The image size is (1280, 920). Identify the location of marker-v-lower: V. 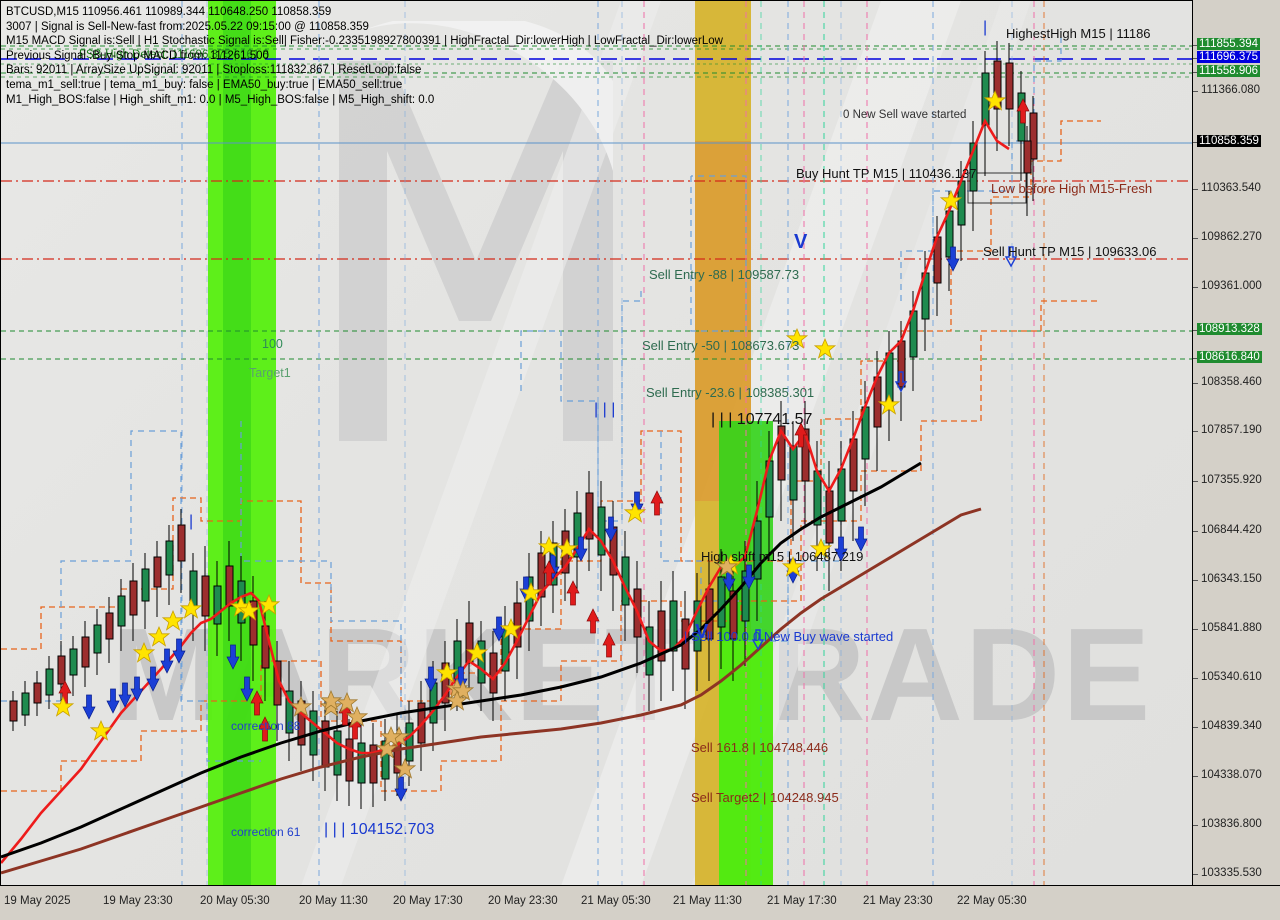
(702, 632).